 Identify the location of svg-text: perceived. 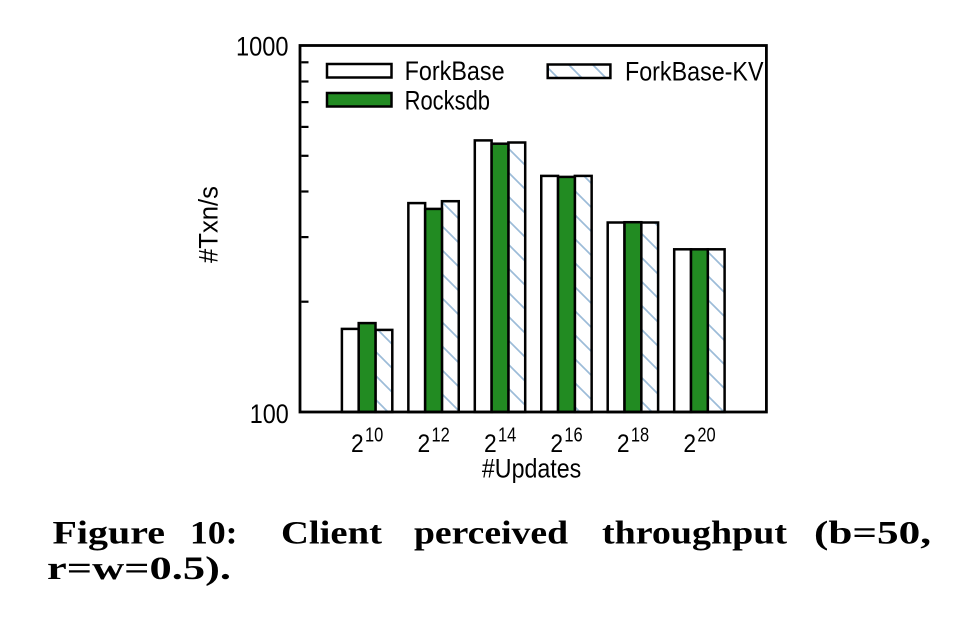
(491, 534).